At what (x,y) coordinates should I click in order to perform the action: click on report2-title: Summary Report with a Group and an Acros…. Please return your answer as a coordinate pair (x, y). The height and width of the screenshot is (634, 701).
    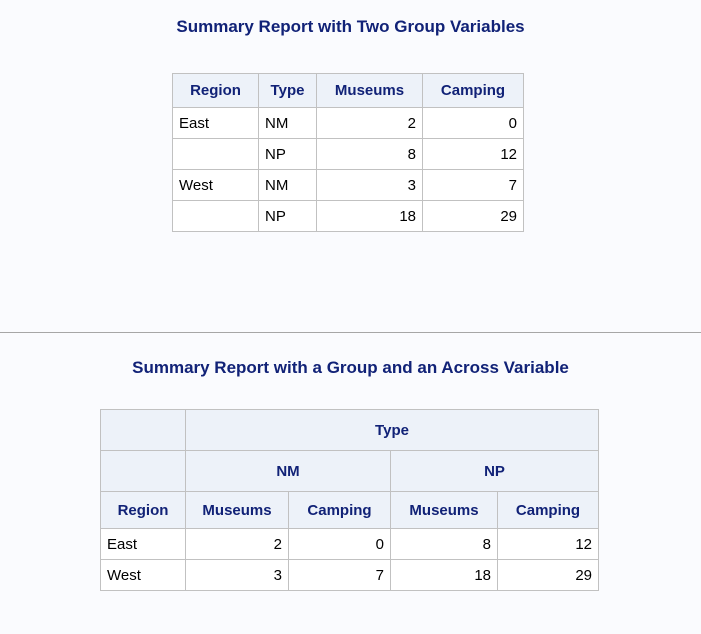
    Looking at the image, I should click on (350, 367).